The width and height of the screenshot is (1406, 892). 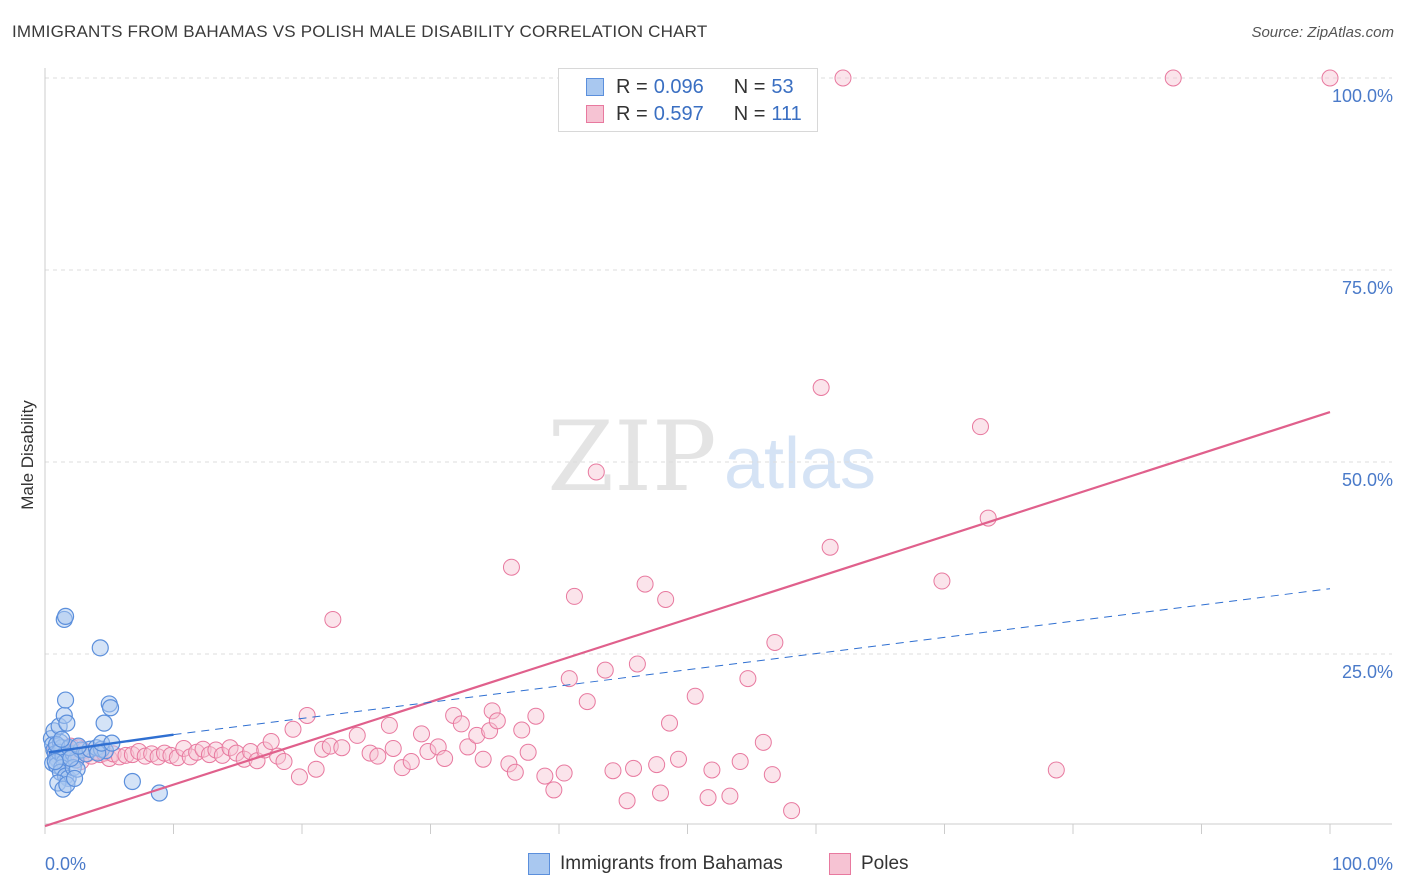 What do you see at coordinates (539, 864) in the screenshot?
I see `bottom-legend-swatch-blue` at bounding box center [539, 864].